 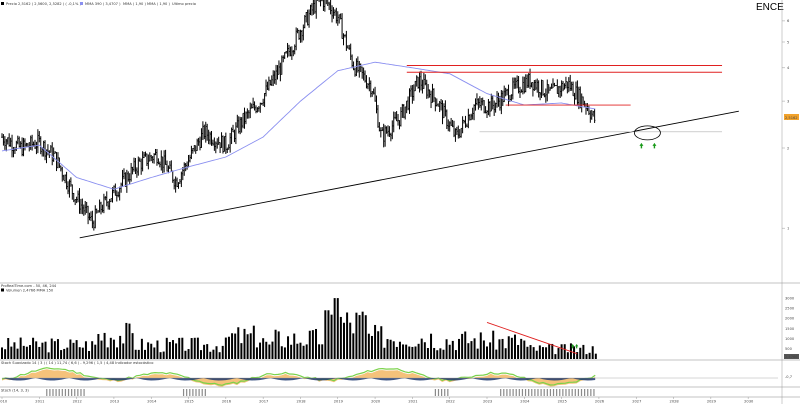 I want to click on time-axis-label: 2013, so click(x=114, y=402).